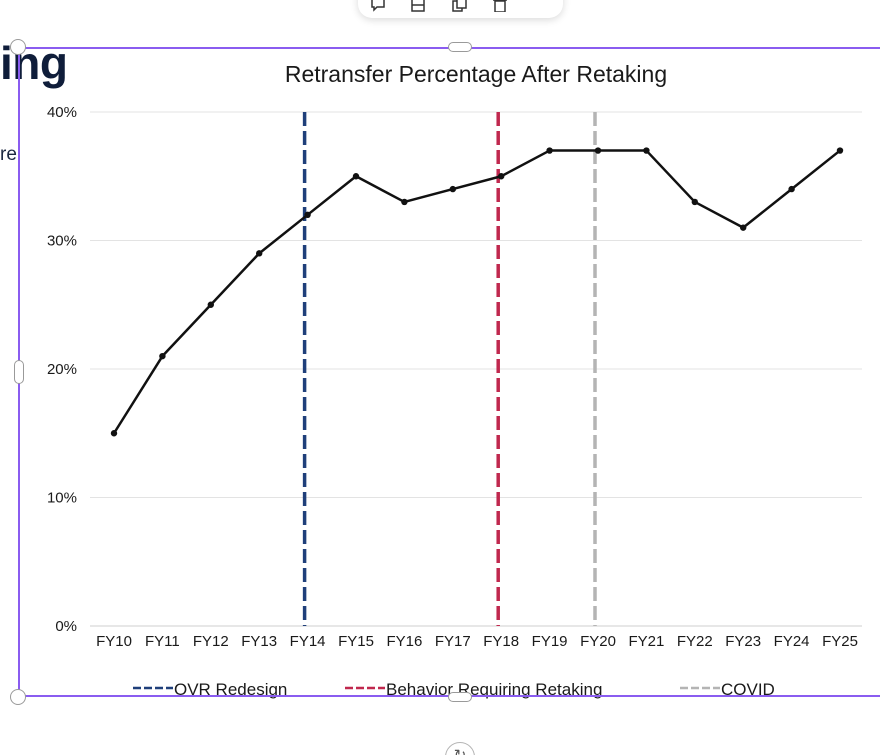 The image size is (880, 755). Describe the element at coordinates (356, 641) in the screenshot. I see `x-tick-label: FY15` at that location.